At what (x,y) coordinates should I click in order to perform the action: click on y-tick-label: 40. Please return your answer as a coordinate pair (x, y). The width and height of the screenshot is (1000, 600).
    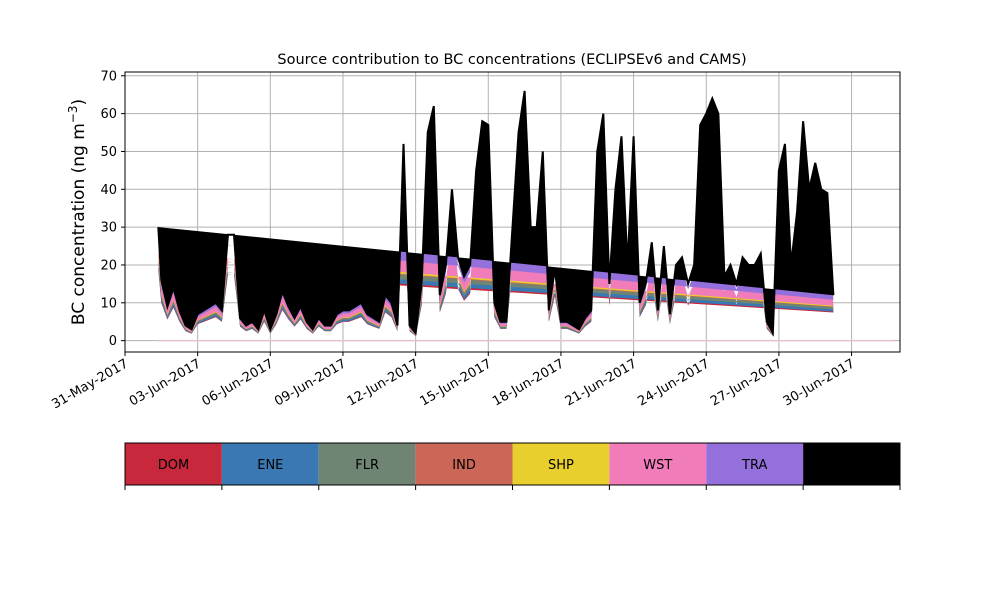
    Looking at the image, I should click on (108, 190).